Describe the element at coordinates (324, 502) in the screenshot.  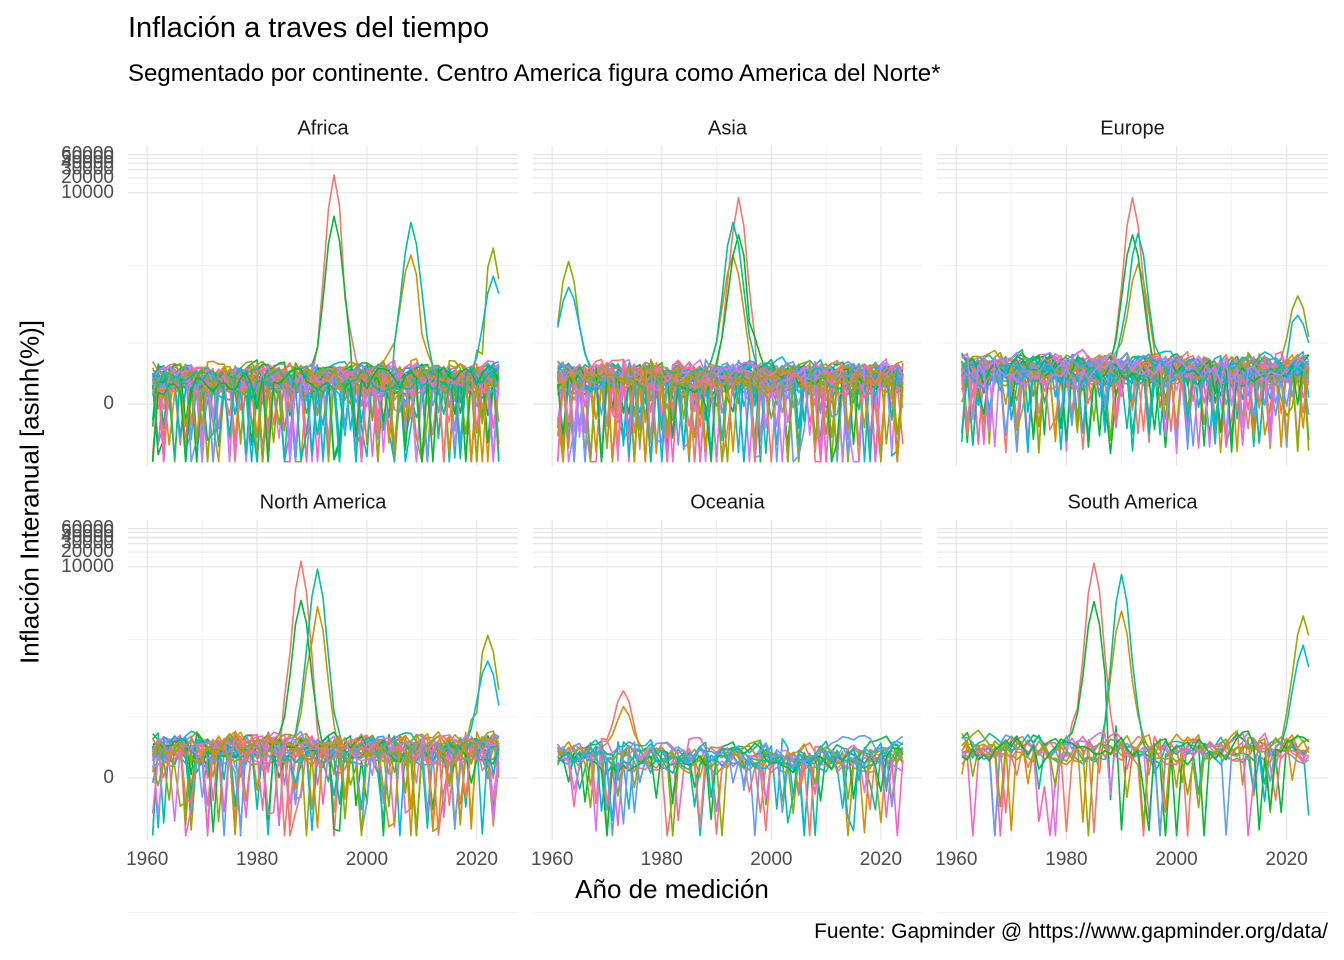
I see `facet-label-north-america: North America` at that location.